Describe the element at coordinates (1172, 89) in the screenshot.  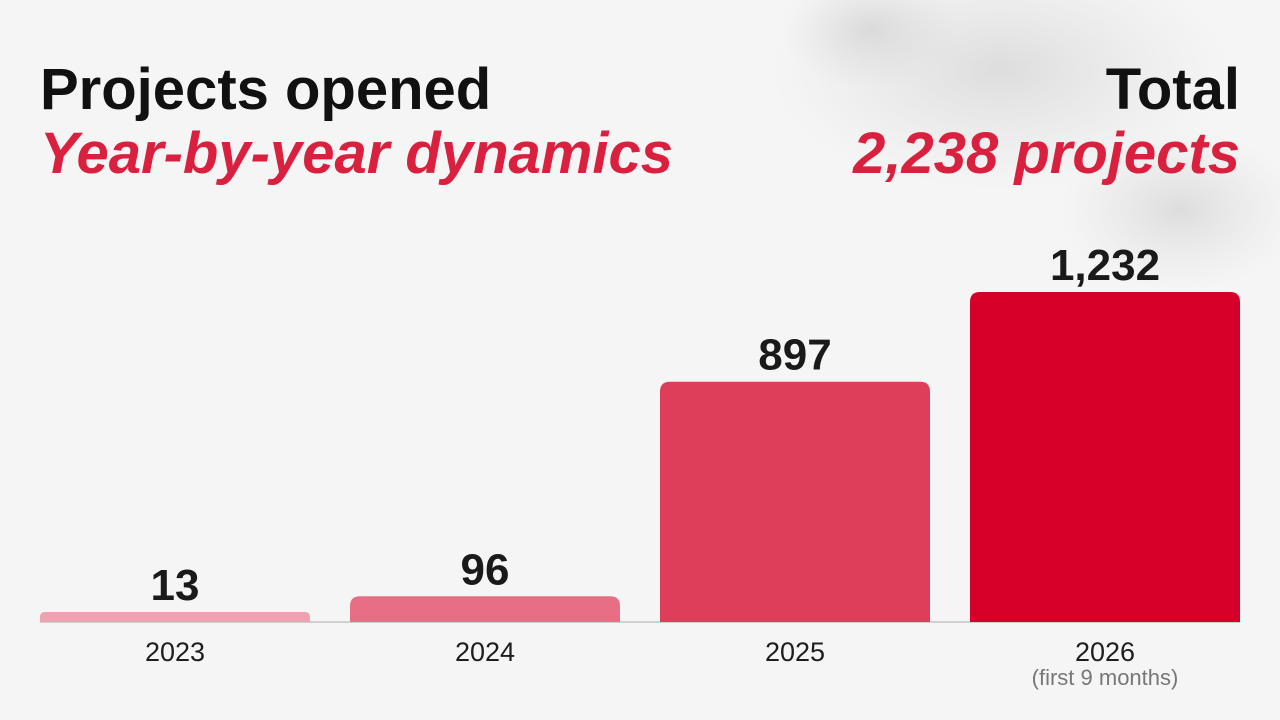
I see `total-label: Total` at that location.